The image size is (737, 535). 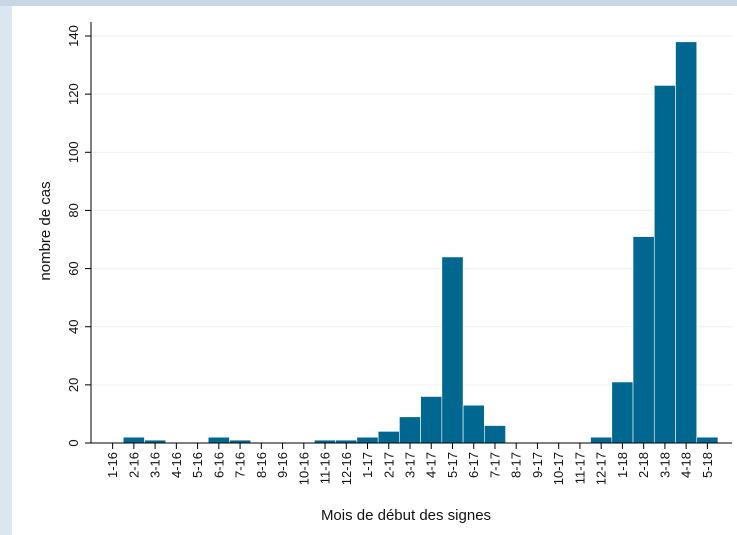 What do you see at coordinates (73, 326) in the screenshot?
I see `y-tick-label: 40` at bounding box center [73, 326].